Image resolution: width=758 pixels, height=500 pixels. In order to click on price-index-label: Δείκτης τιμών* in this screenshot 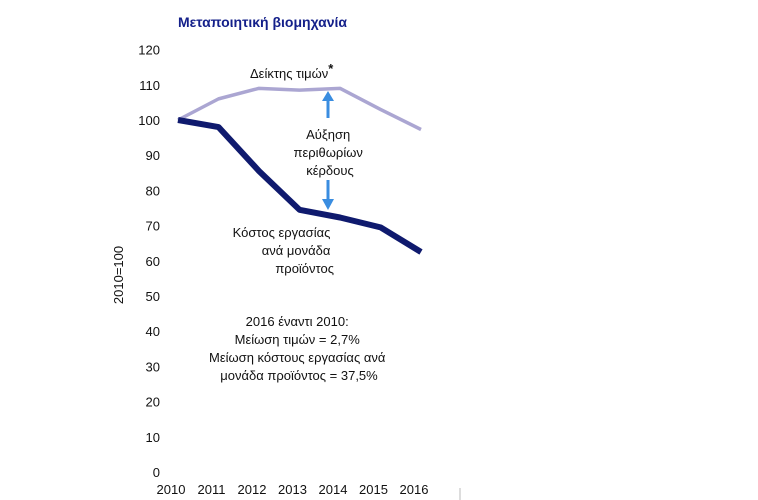, I will do `click(292, 71)`.